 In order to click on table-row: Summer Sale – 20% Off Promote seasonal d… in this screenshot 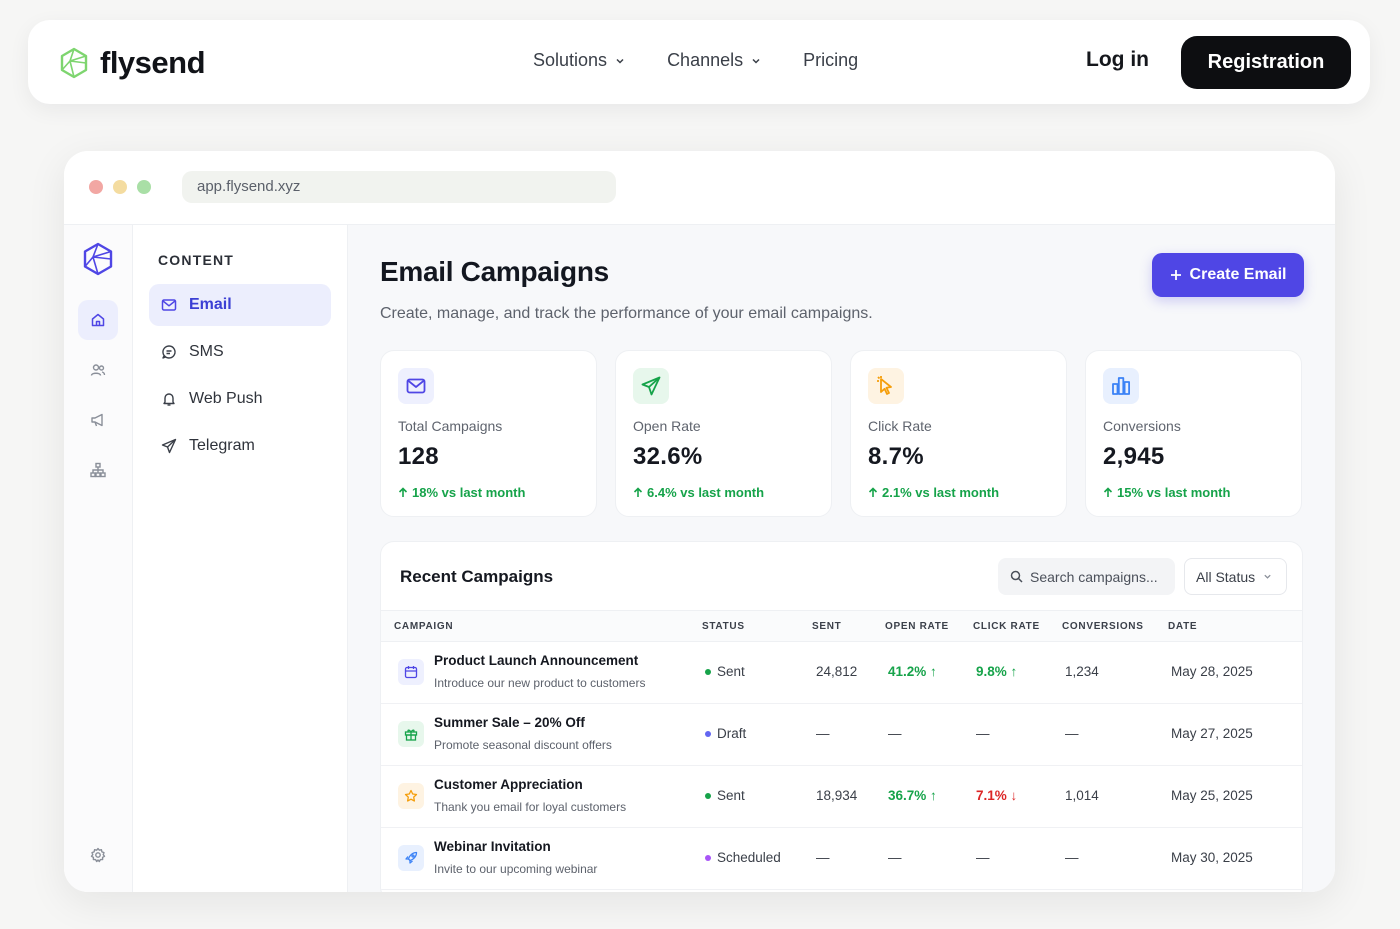, I will do `click(841, 735)`.